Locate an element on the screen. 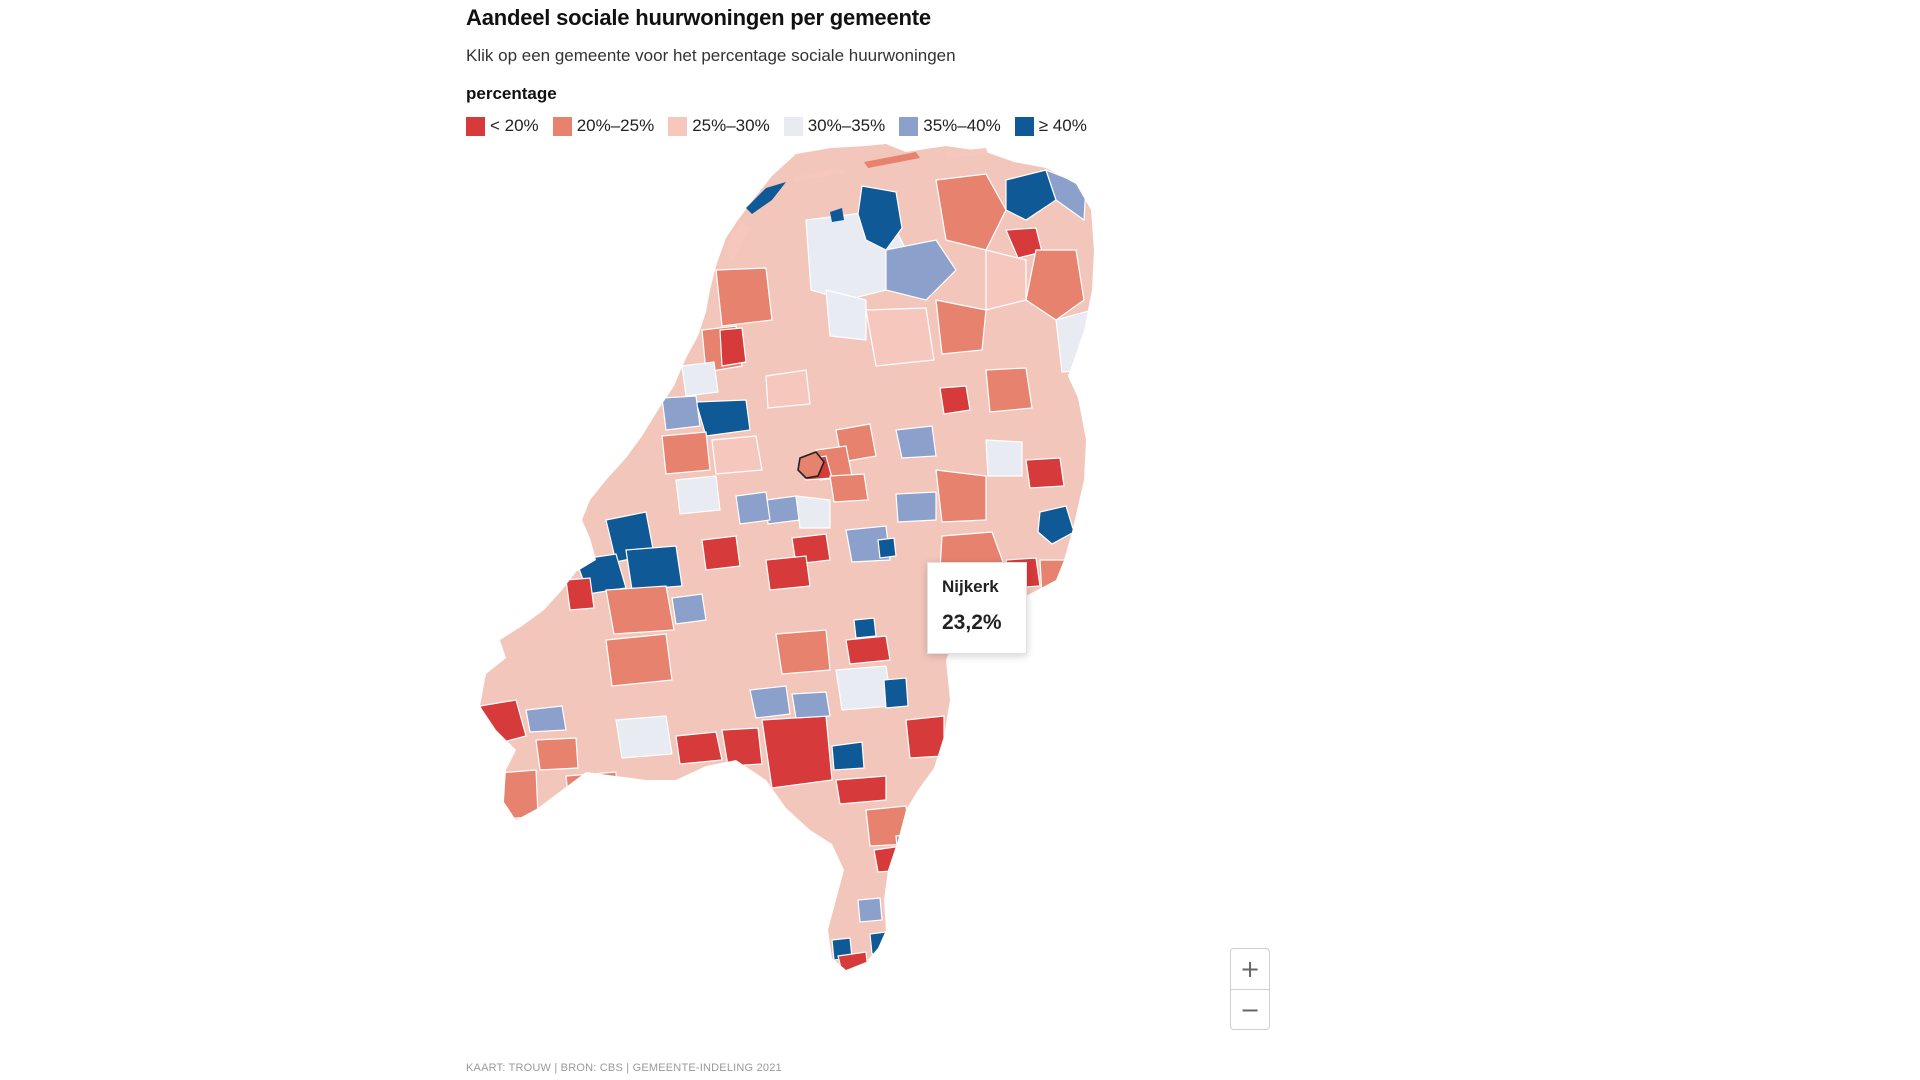 This screenshot has height=1080, width=1920. legend-item-30-35: 30%–35% is located at coordinates (834, 126).